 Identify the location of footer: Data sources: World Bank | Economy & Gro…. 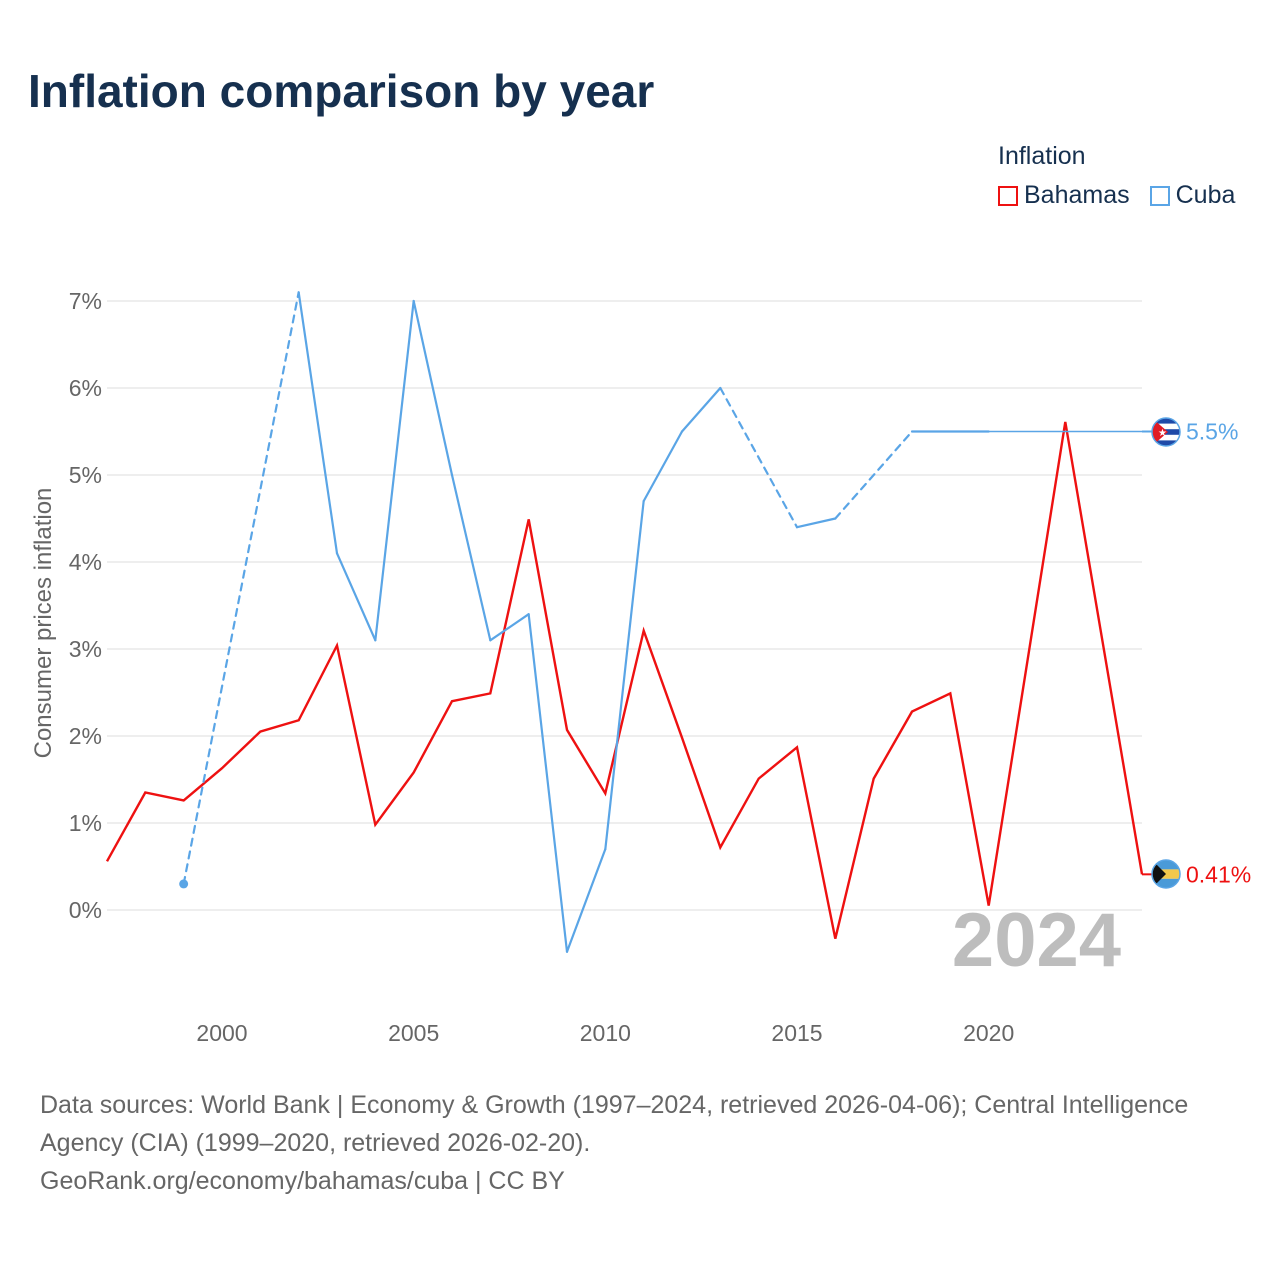
(640, 1143).